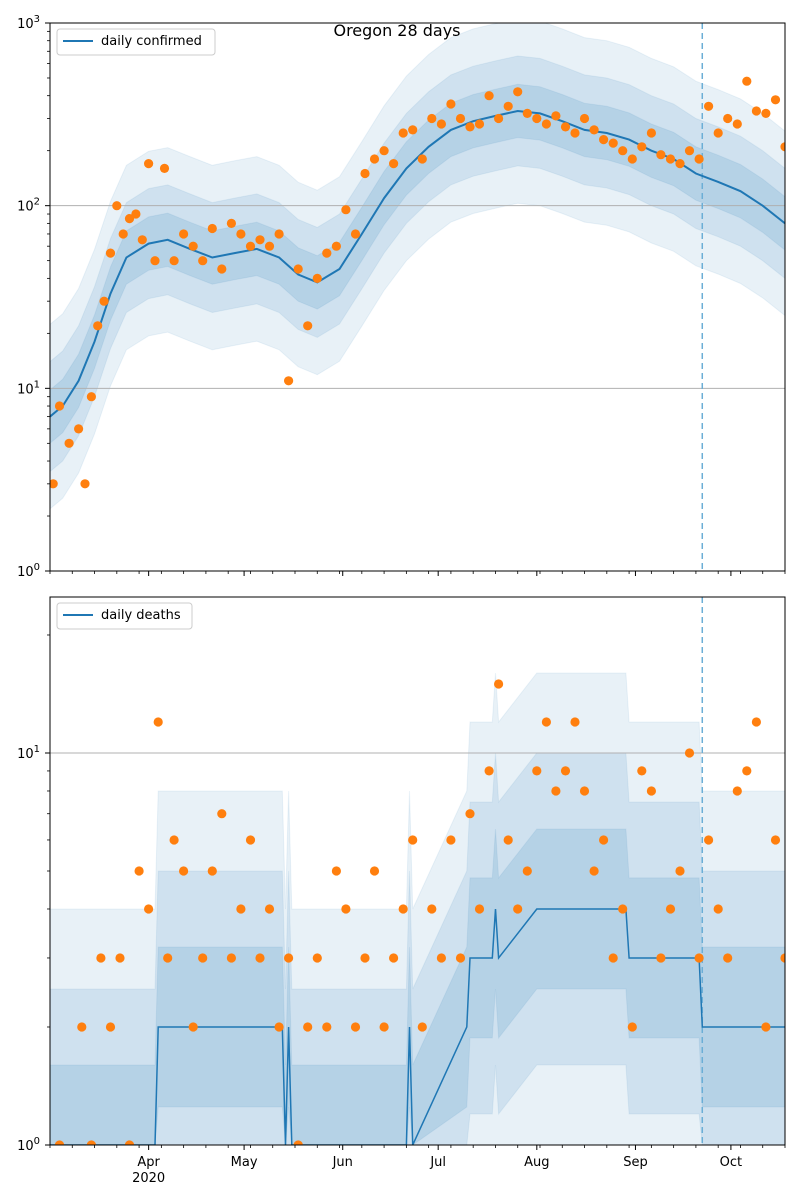  What do you see at coordinates (28, 23) in the screenshot?
I see `y-tick-label: 10³` at bounding box center [28, 23].